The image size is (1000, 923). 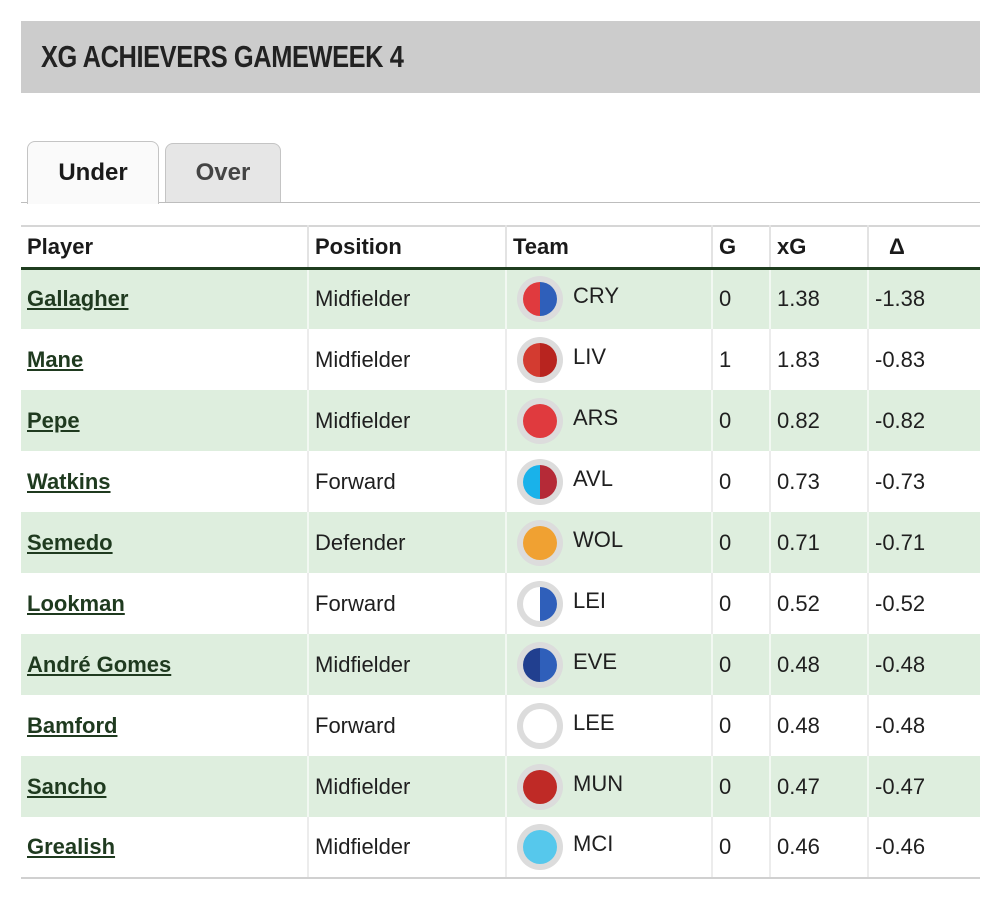 I want to click on column-header-team: Team, so click(x=609, y=247).